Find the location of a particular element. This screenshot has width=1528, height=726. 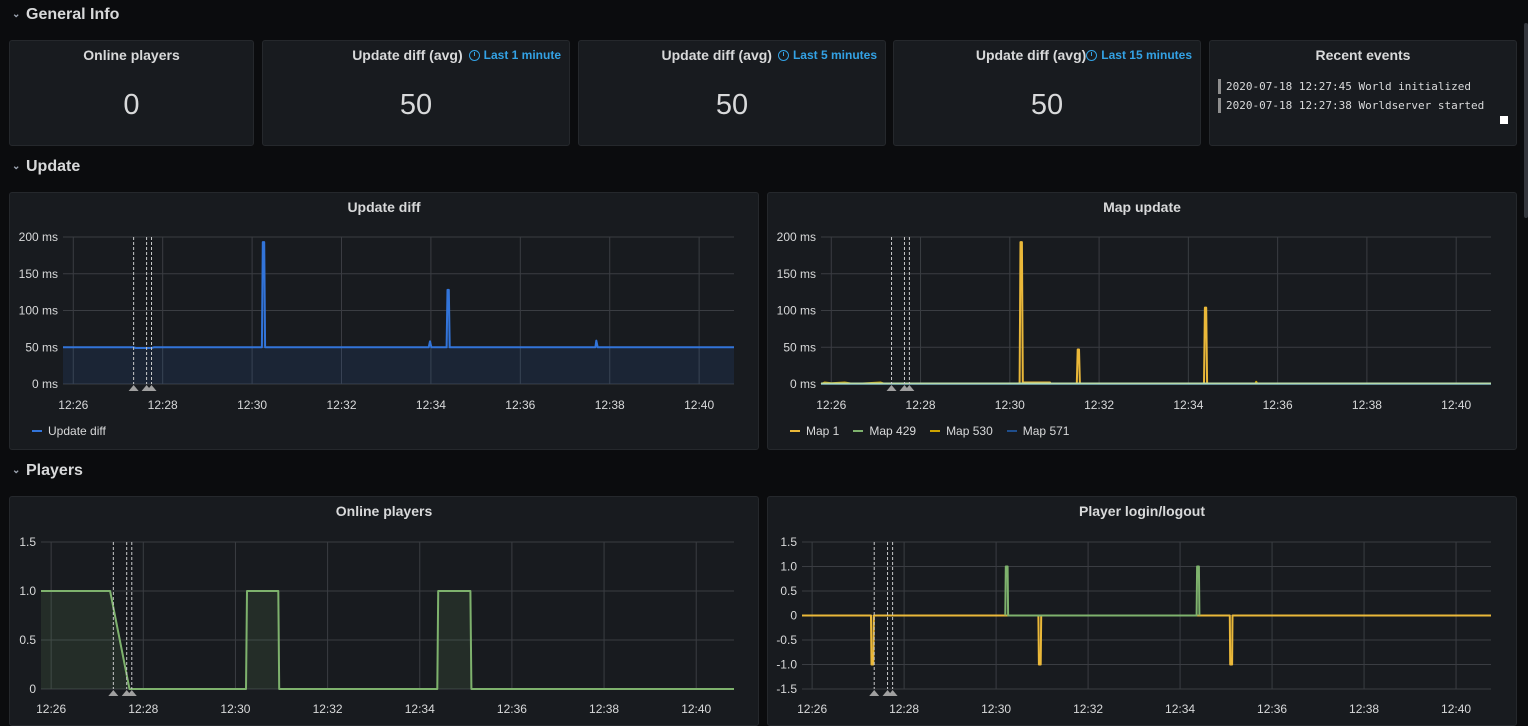

stat-value: 0 is located at coordinates (131, 105).